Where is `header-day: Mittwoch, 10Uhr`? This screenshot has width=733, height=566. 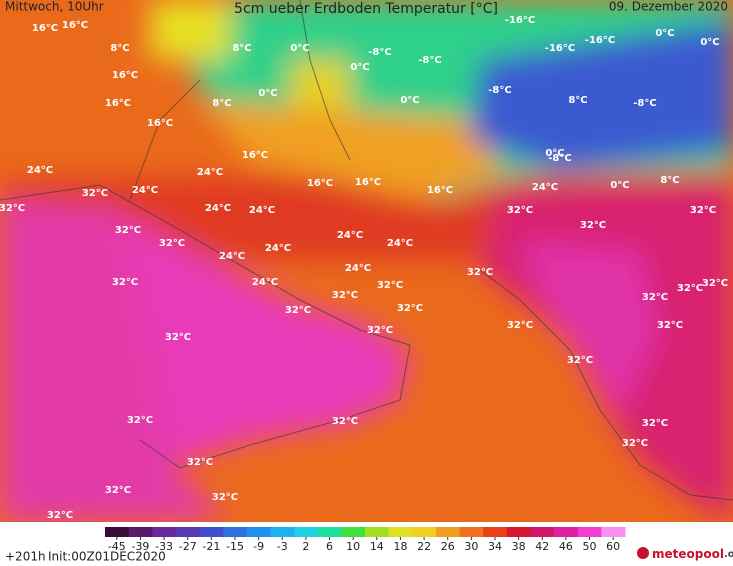 header-day: Mittwoch, 10Uhr is located at coordinates (54, 7).